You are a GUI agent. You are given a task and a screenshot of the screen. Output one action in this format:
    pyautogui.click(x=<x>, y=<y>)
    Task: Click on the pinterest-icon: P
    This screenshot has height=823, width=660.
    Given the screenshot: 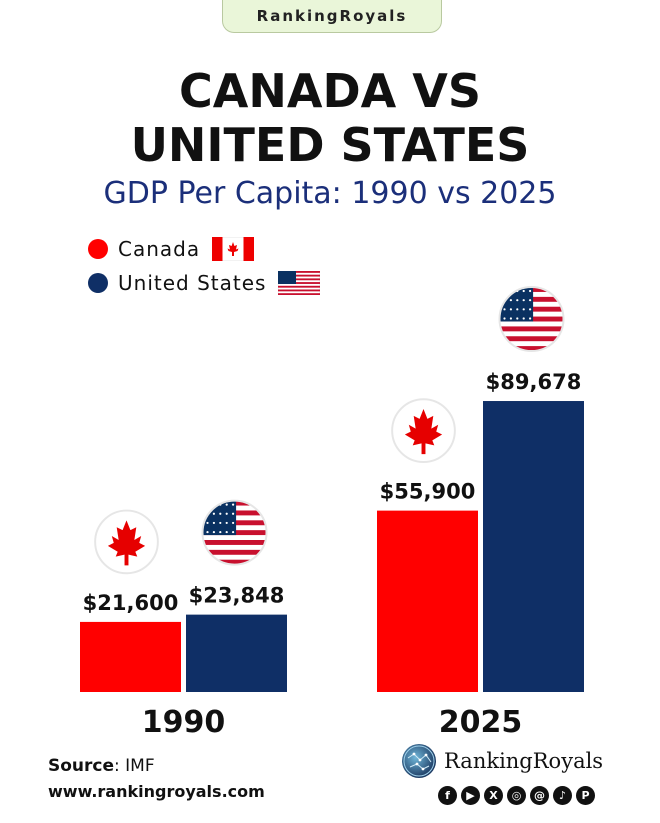 What is the action you would take?
    pyautogui.click(x=585, y=795)
    